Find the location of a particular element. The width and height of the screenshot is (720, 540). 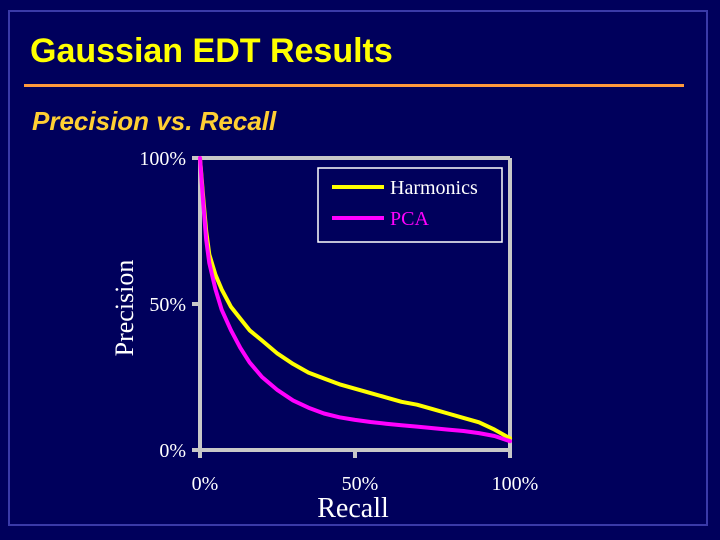

y-axis-label: Precision is located at coordinates (124, 308).